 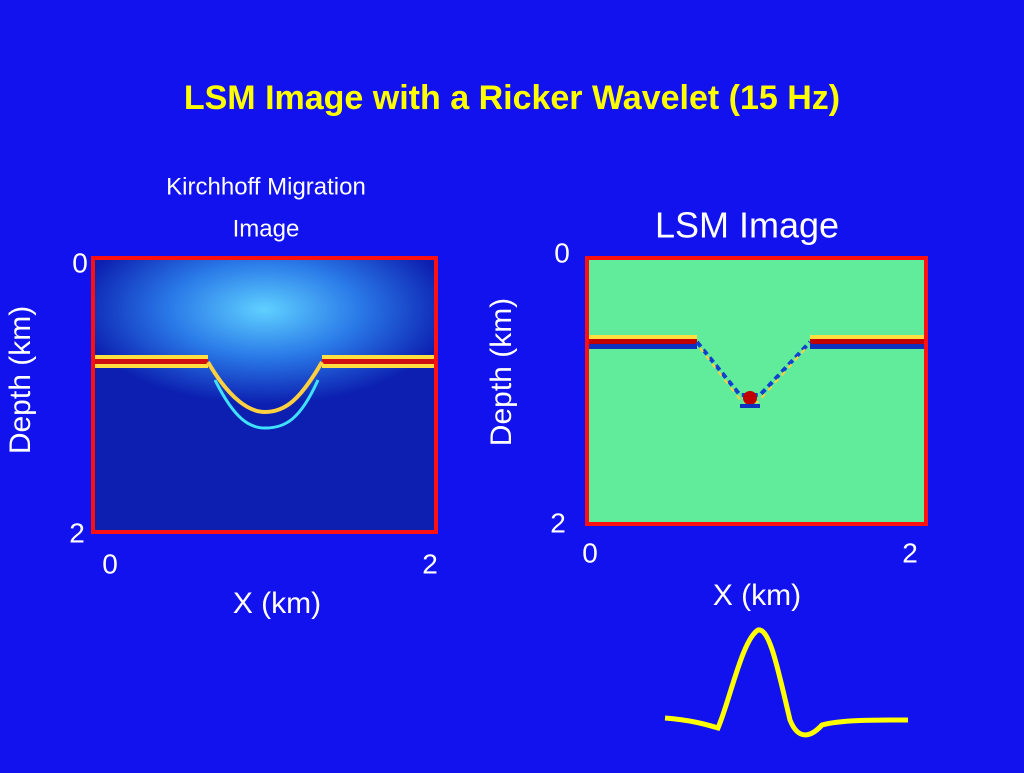 I want to click on kirchhoff-image, so click(x=264, y=395).